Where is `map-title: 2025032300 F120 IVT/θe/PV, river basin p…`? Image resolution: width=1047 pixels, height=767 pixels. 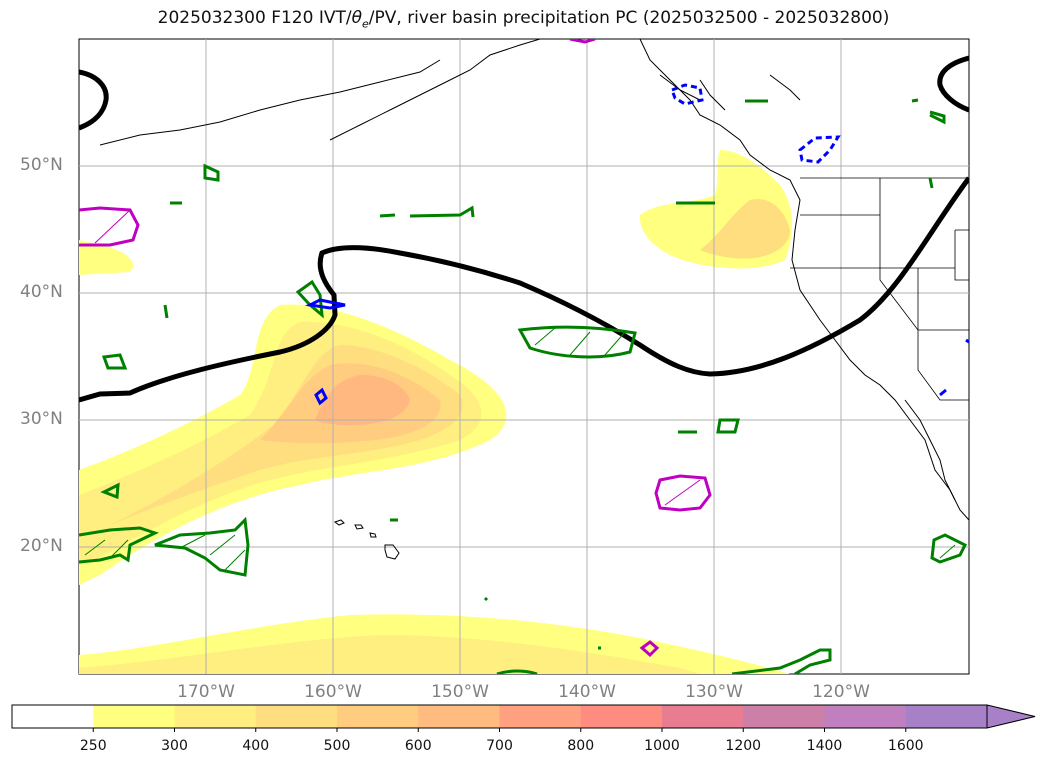 map-title: 2025032300 F120 IVT/θe/PV, river basin p… is located at coordinates (523, 19).